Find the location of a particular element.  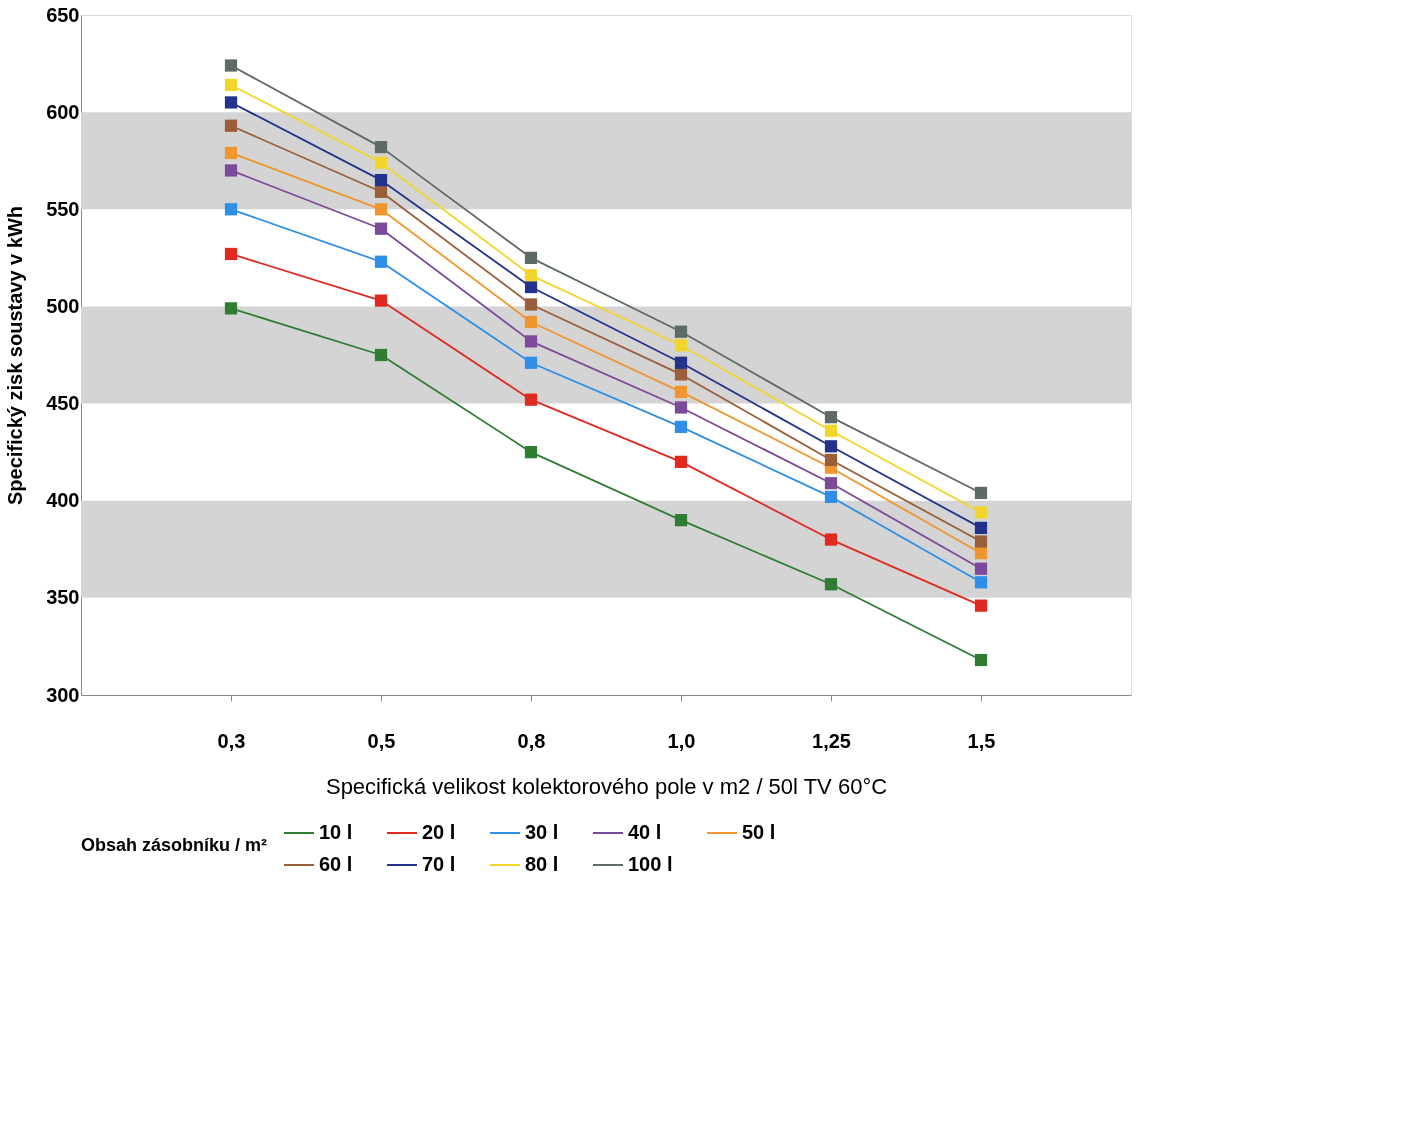

y-tick-label: 650 is located at coordinates (63, 14).